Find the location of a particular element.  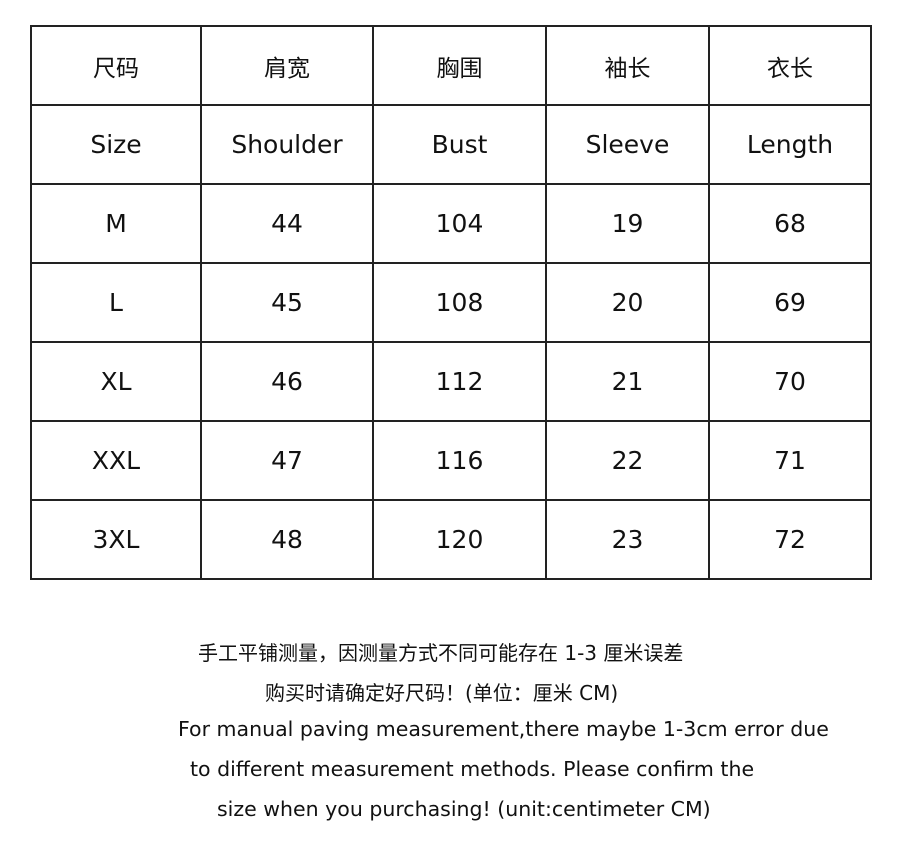

cell-sleeve: 21 is located at coordinates (627, 381).